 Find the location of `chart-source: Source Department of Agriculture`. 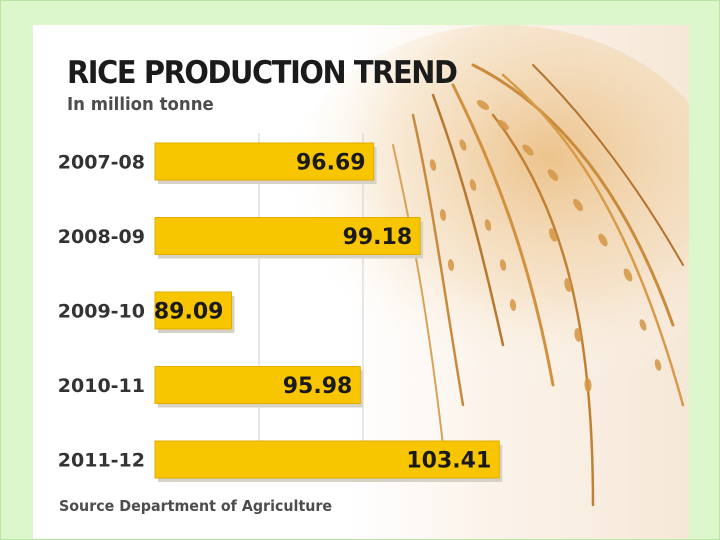

chart-source: Source Department of Agriculture is located at coordinates (196, 506).